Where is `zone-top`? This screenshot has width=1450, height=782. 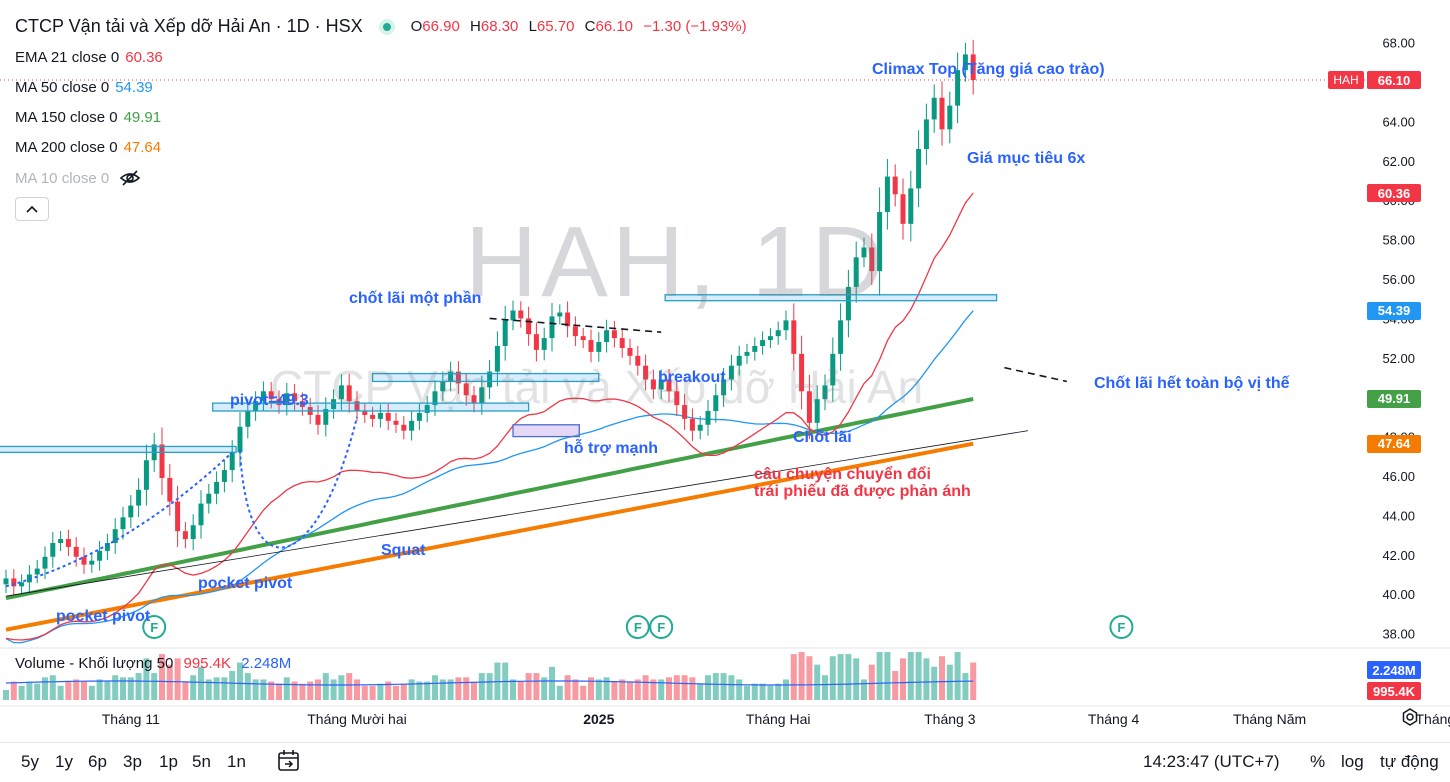 zone-top is located at coordinates (831, 298).